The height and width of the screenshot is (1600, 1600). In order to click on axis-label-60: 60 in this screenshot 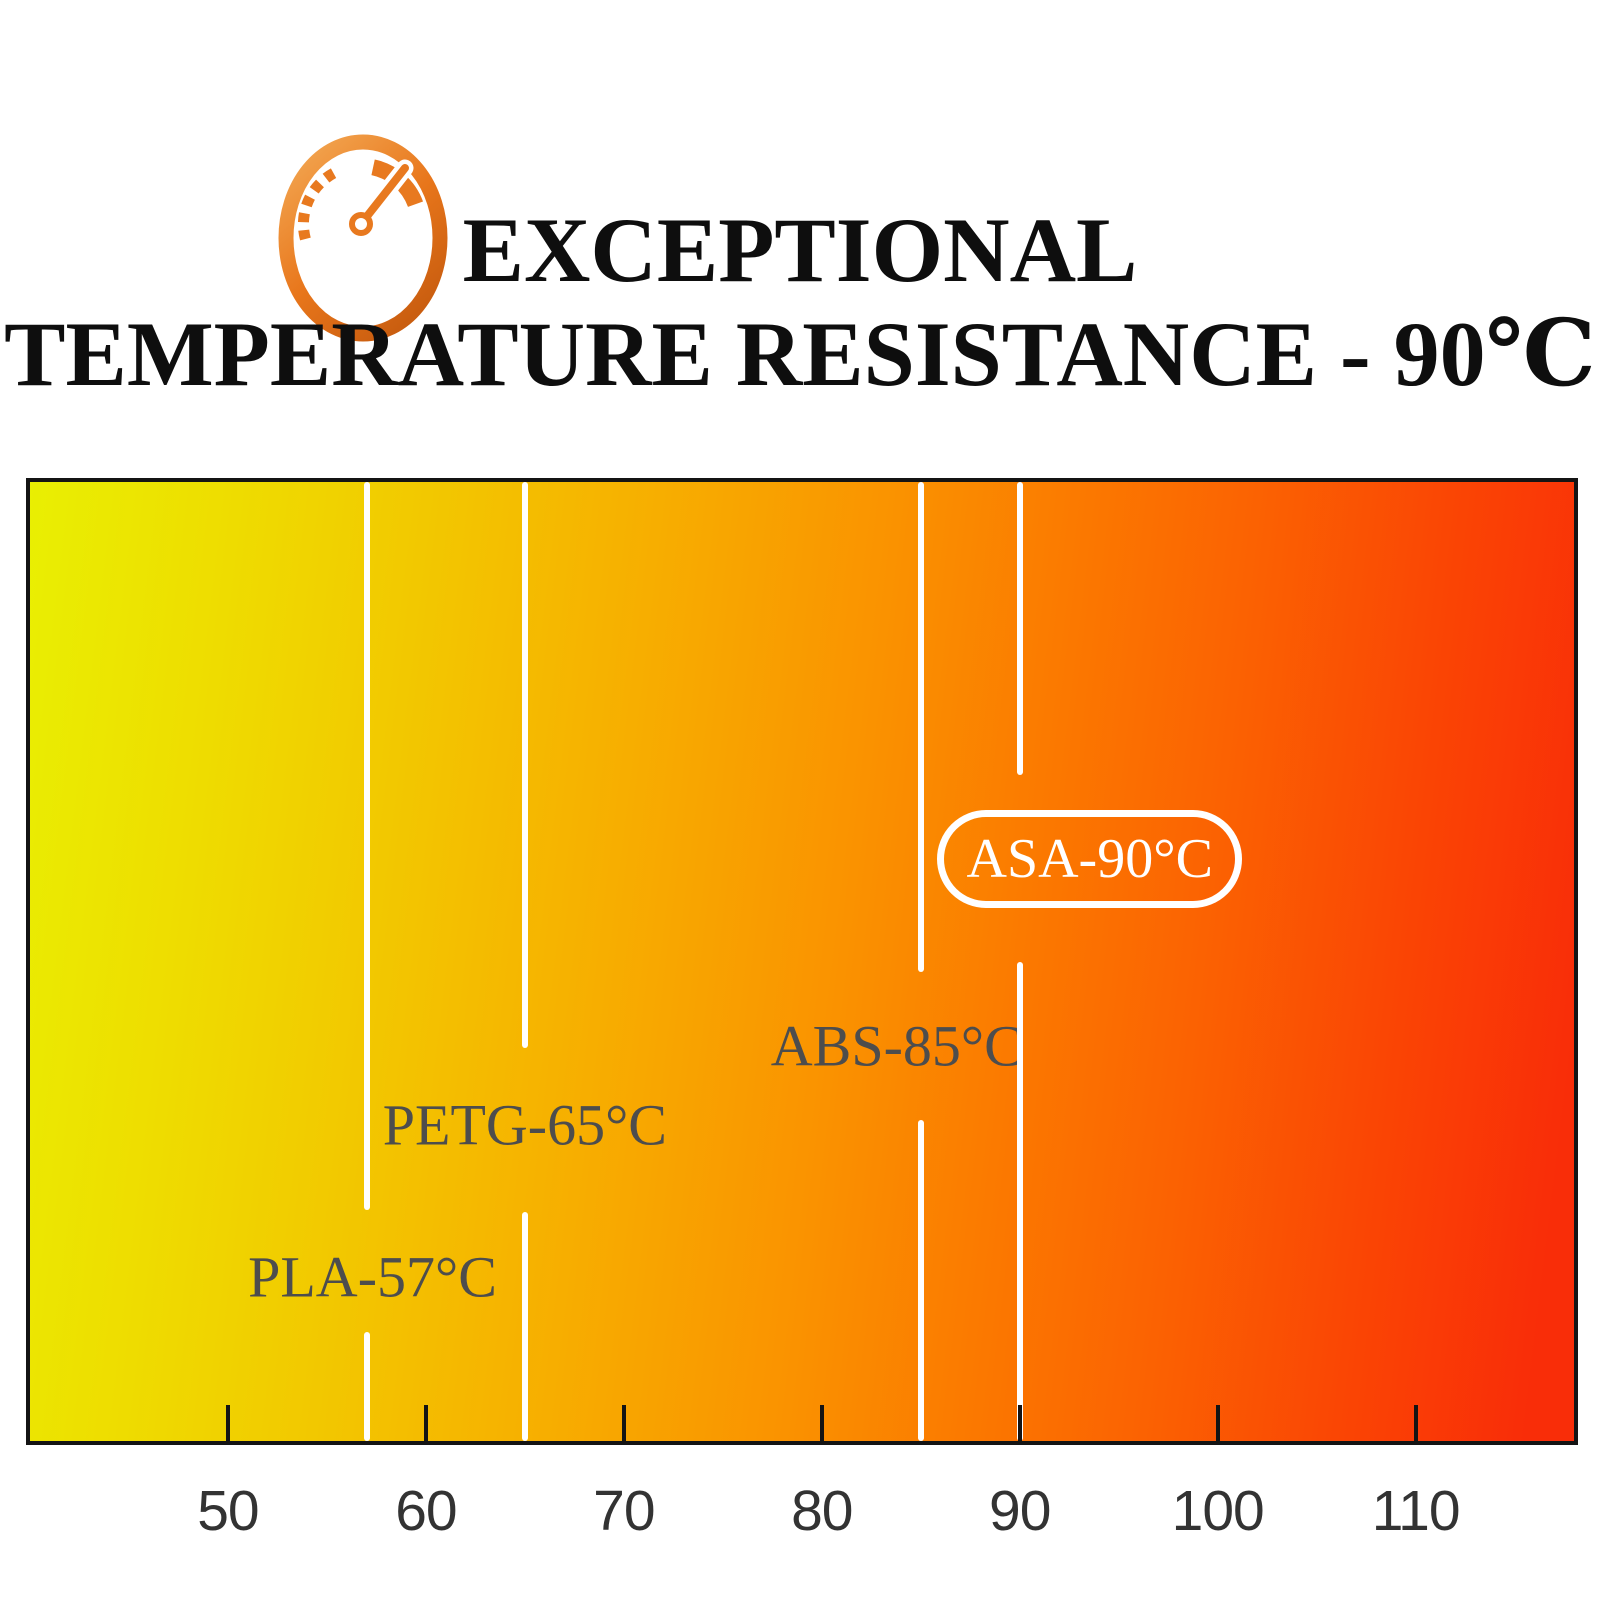, I will do `click(426, 1511)`.